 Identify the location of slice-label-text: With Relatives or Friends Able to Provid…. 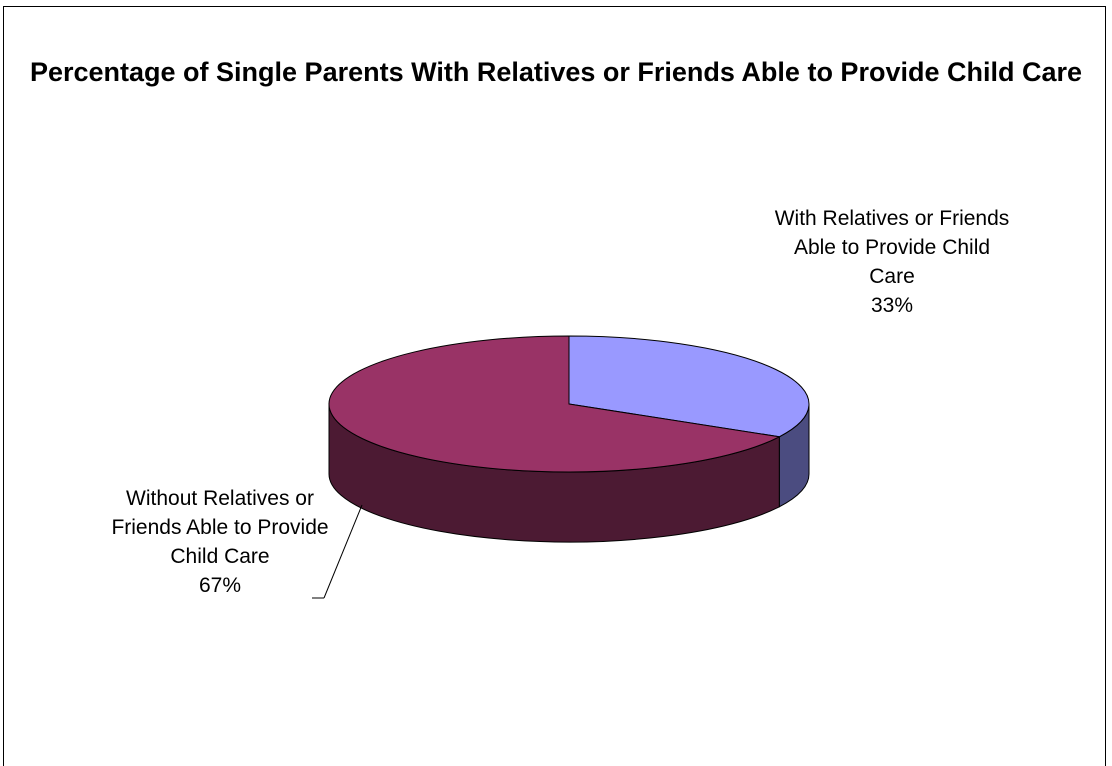
(892, 247).